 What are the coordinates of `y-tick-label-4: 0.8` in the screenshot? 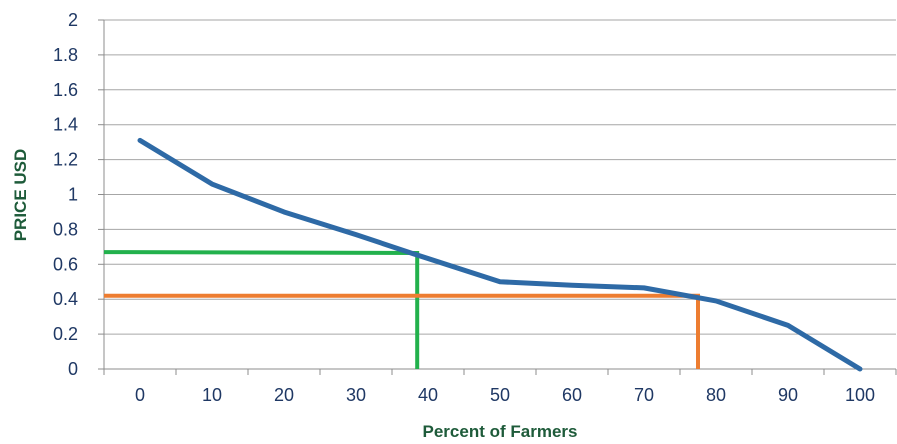 It's located at (65, 229).